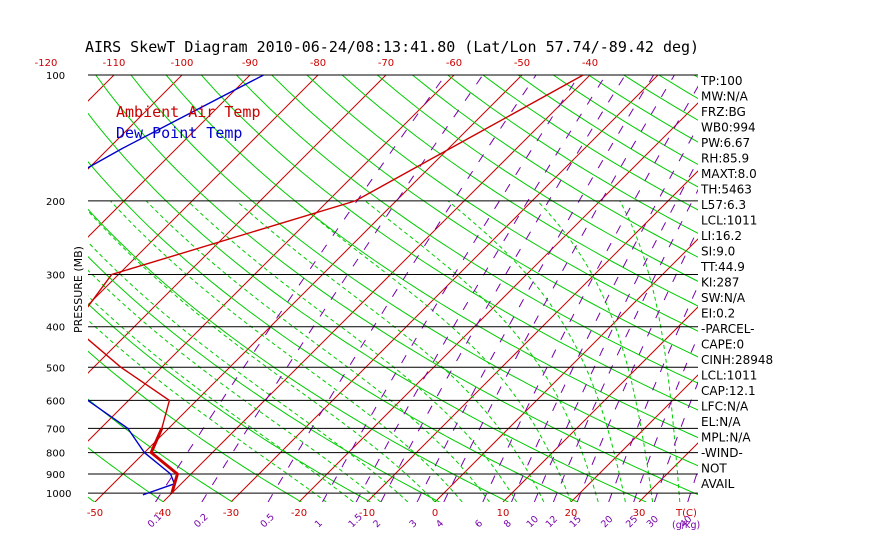 This screenshot has height=560, width=870. Describe the element at coordinates (163, 513) in the screenshot. I see `bottom-temp-tick-label: -40` at that location.